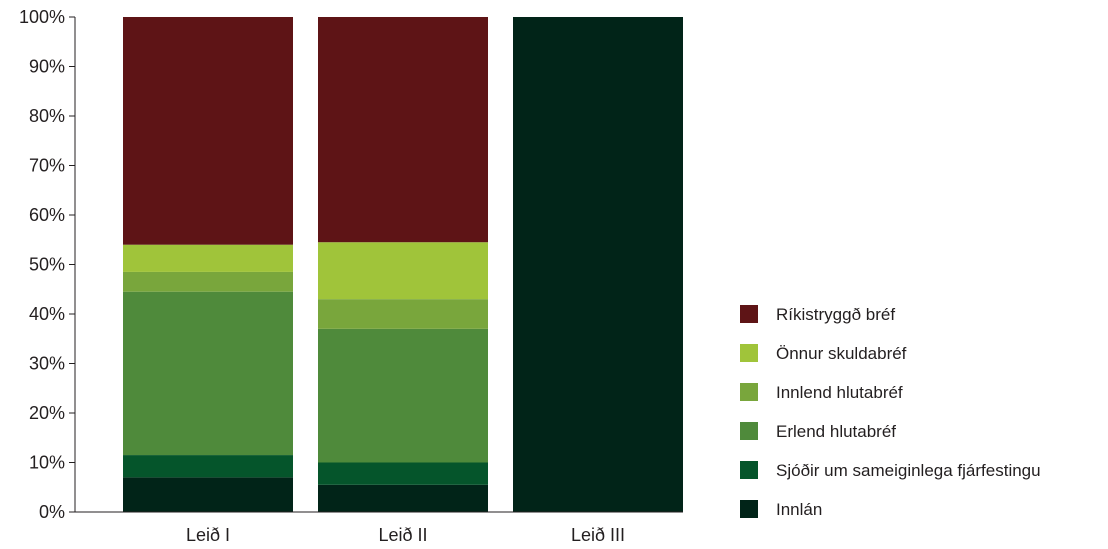  What do you see at coordinates (47, 413) in the screenshot?
I see `y-tick-label: 20%` at bounding box center [47, 413].